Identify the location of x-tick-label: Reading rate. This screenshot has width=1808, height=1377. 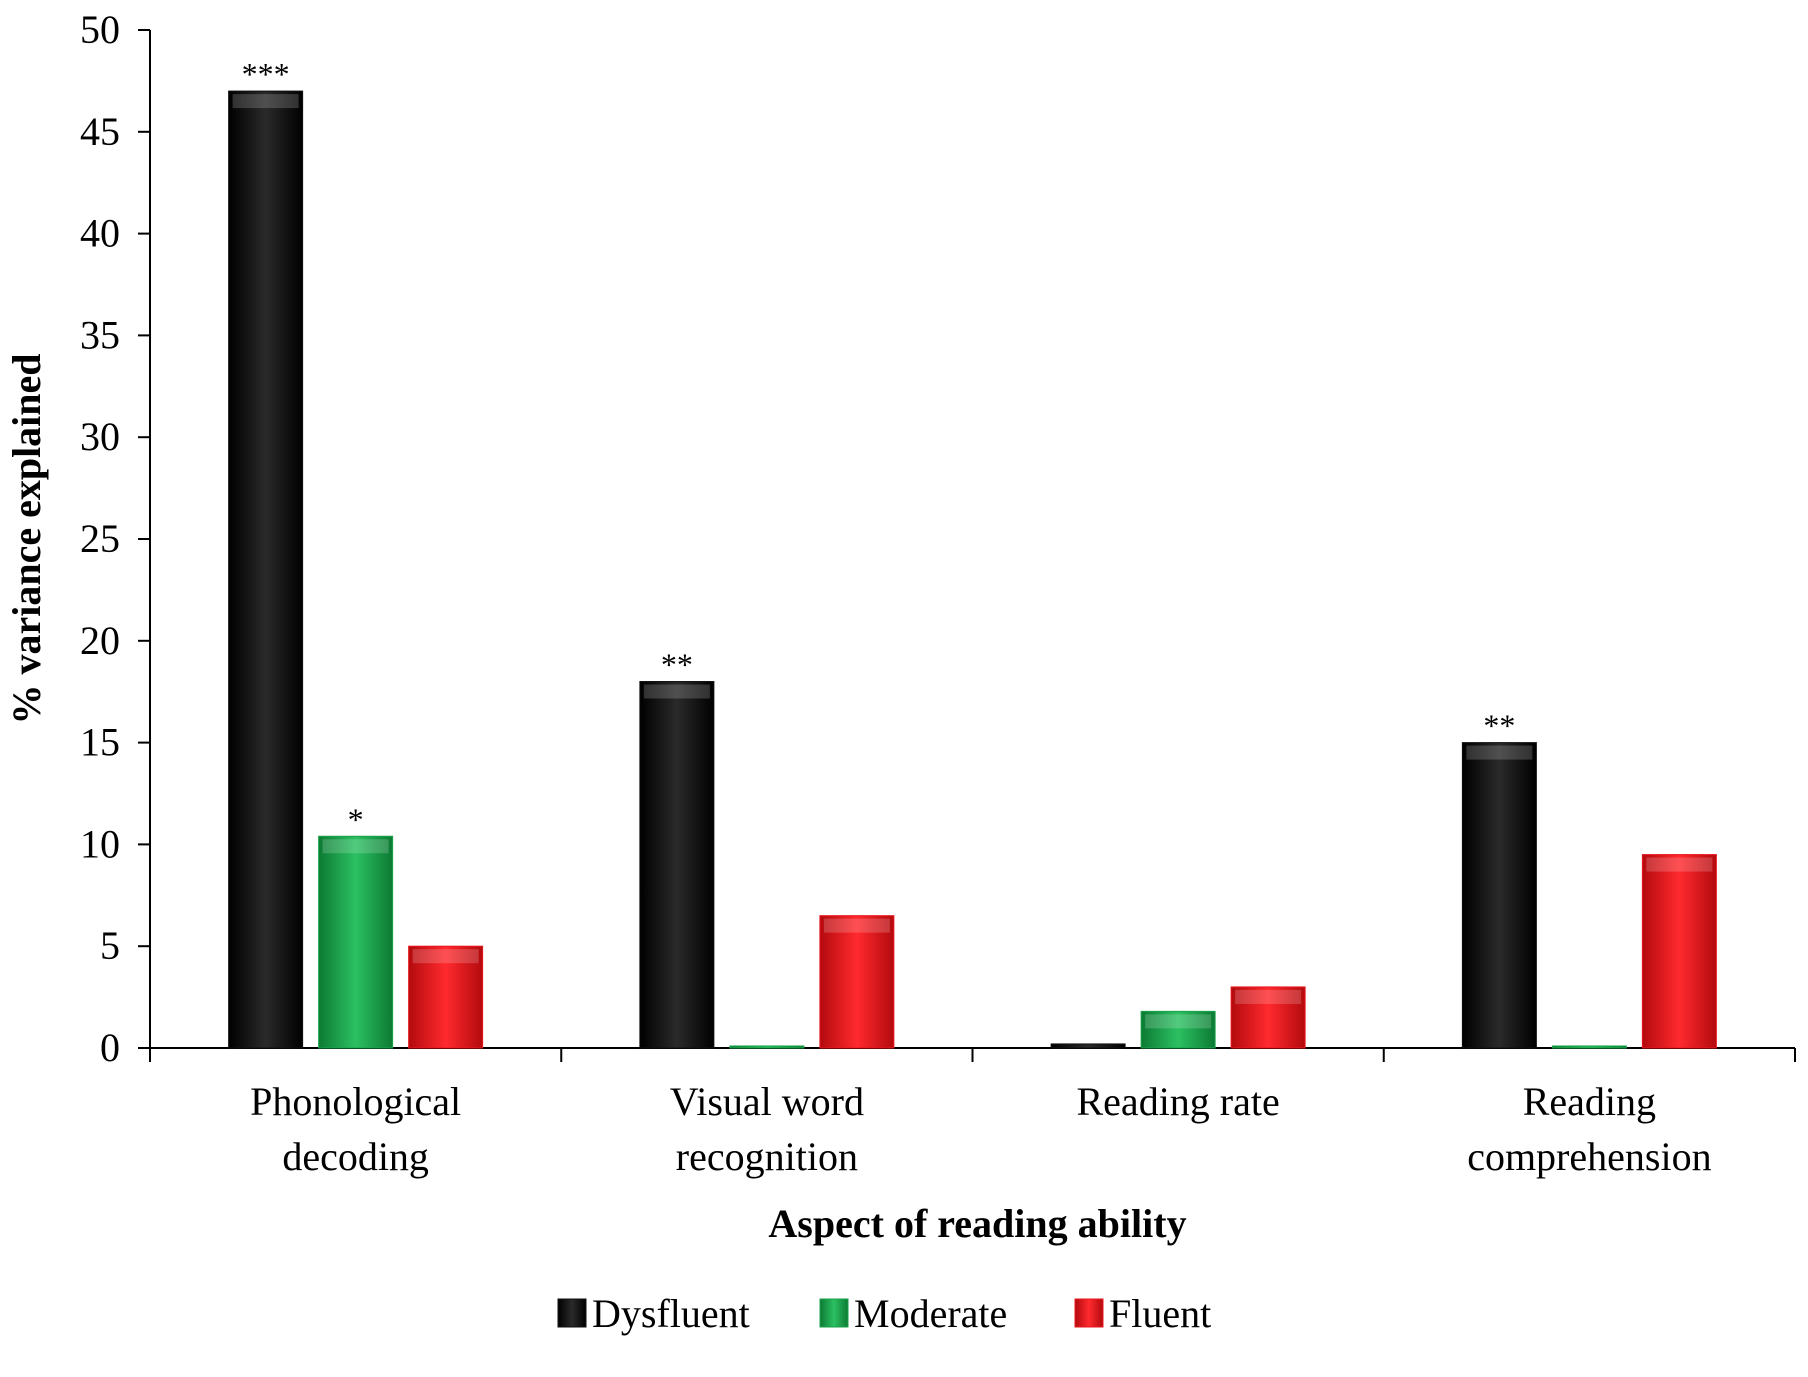
(1178, 1101).